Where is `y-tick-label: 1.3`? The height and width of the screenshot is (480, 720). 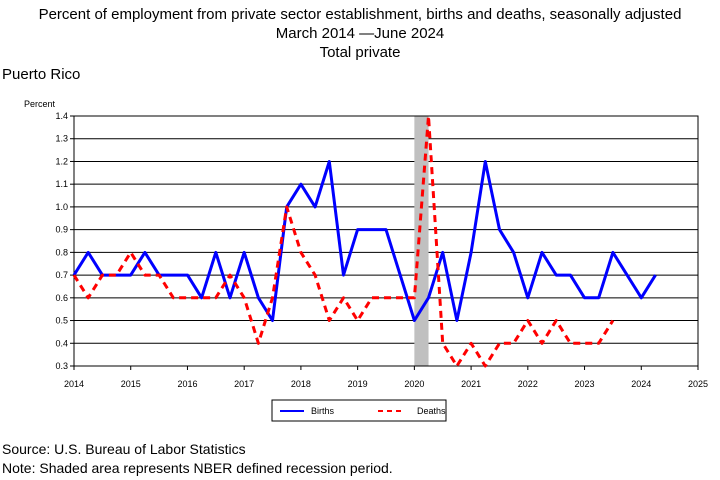 y-tick-label: 1.3 is located at coordinates (61, 139).